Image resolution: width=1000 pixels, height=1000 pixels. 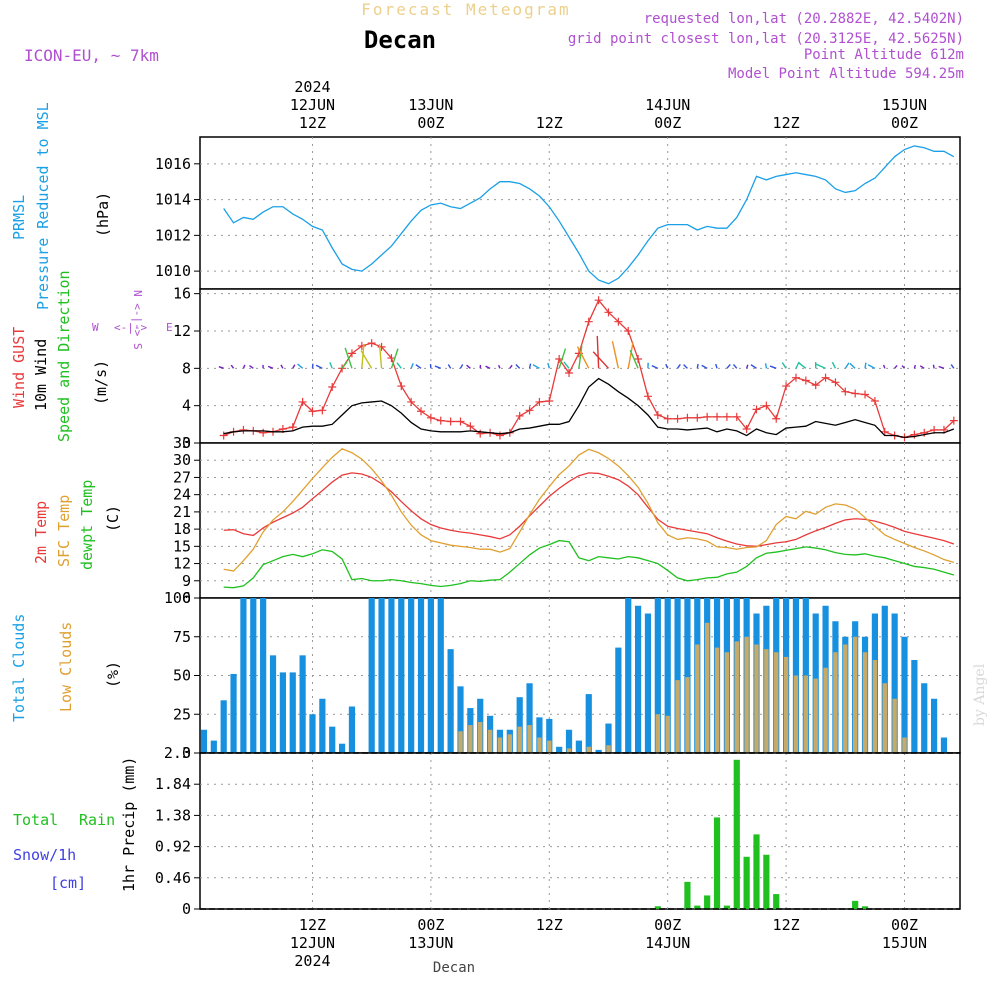 What do you see at coordinates (177, 598) in the screenshot?
I see `y-tick-label: 100` at bounding box center [177, 598].